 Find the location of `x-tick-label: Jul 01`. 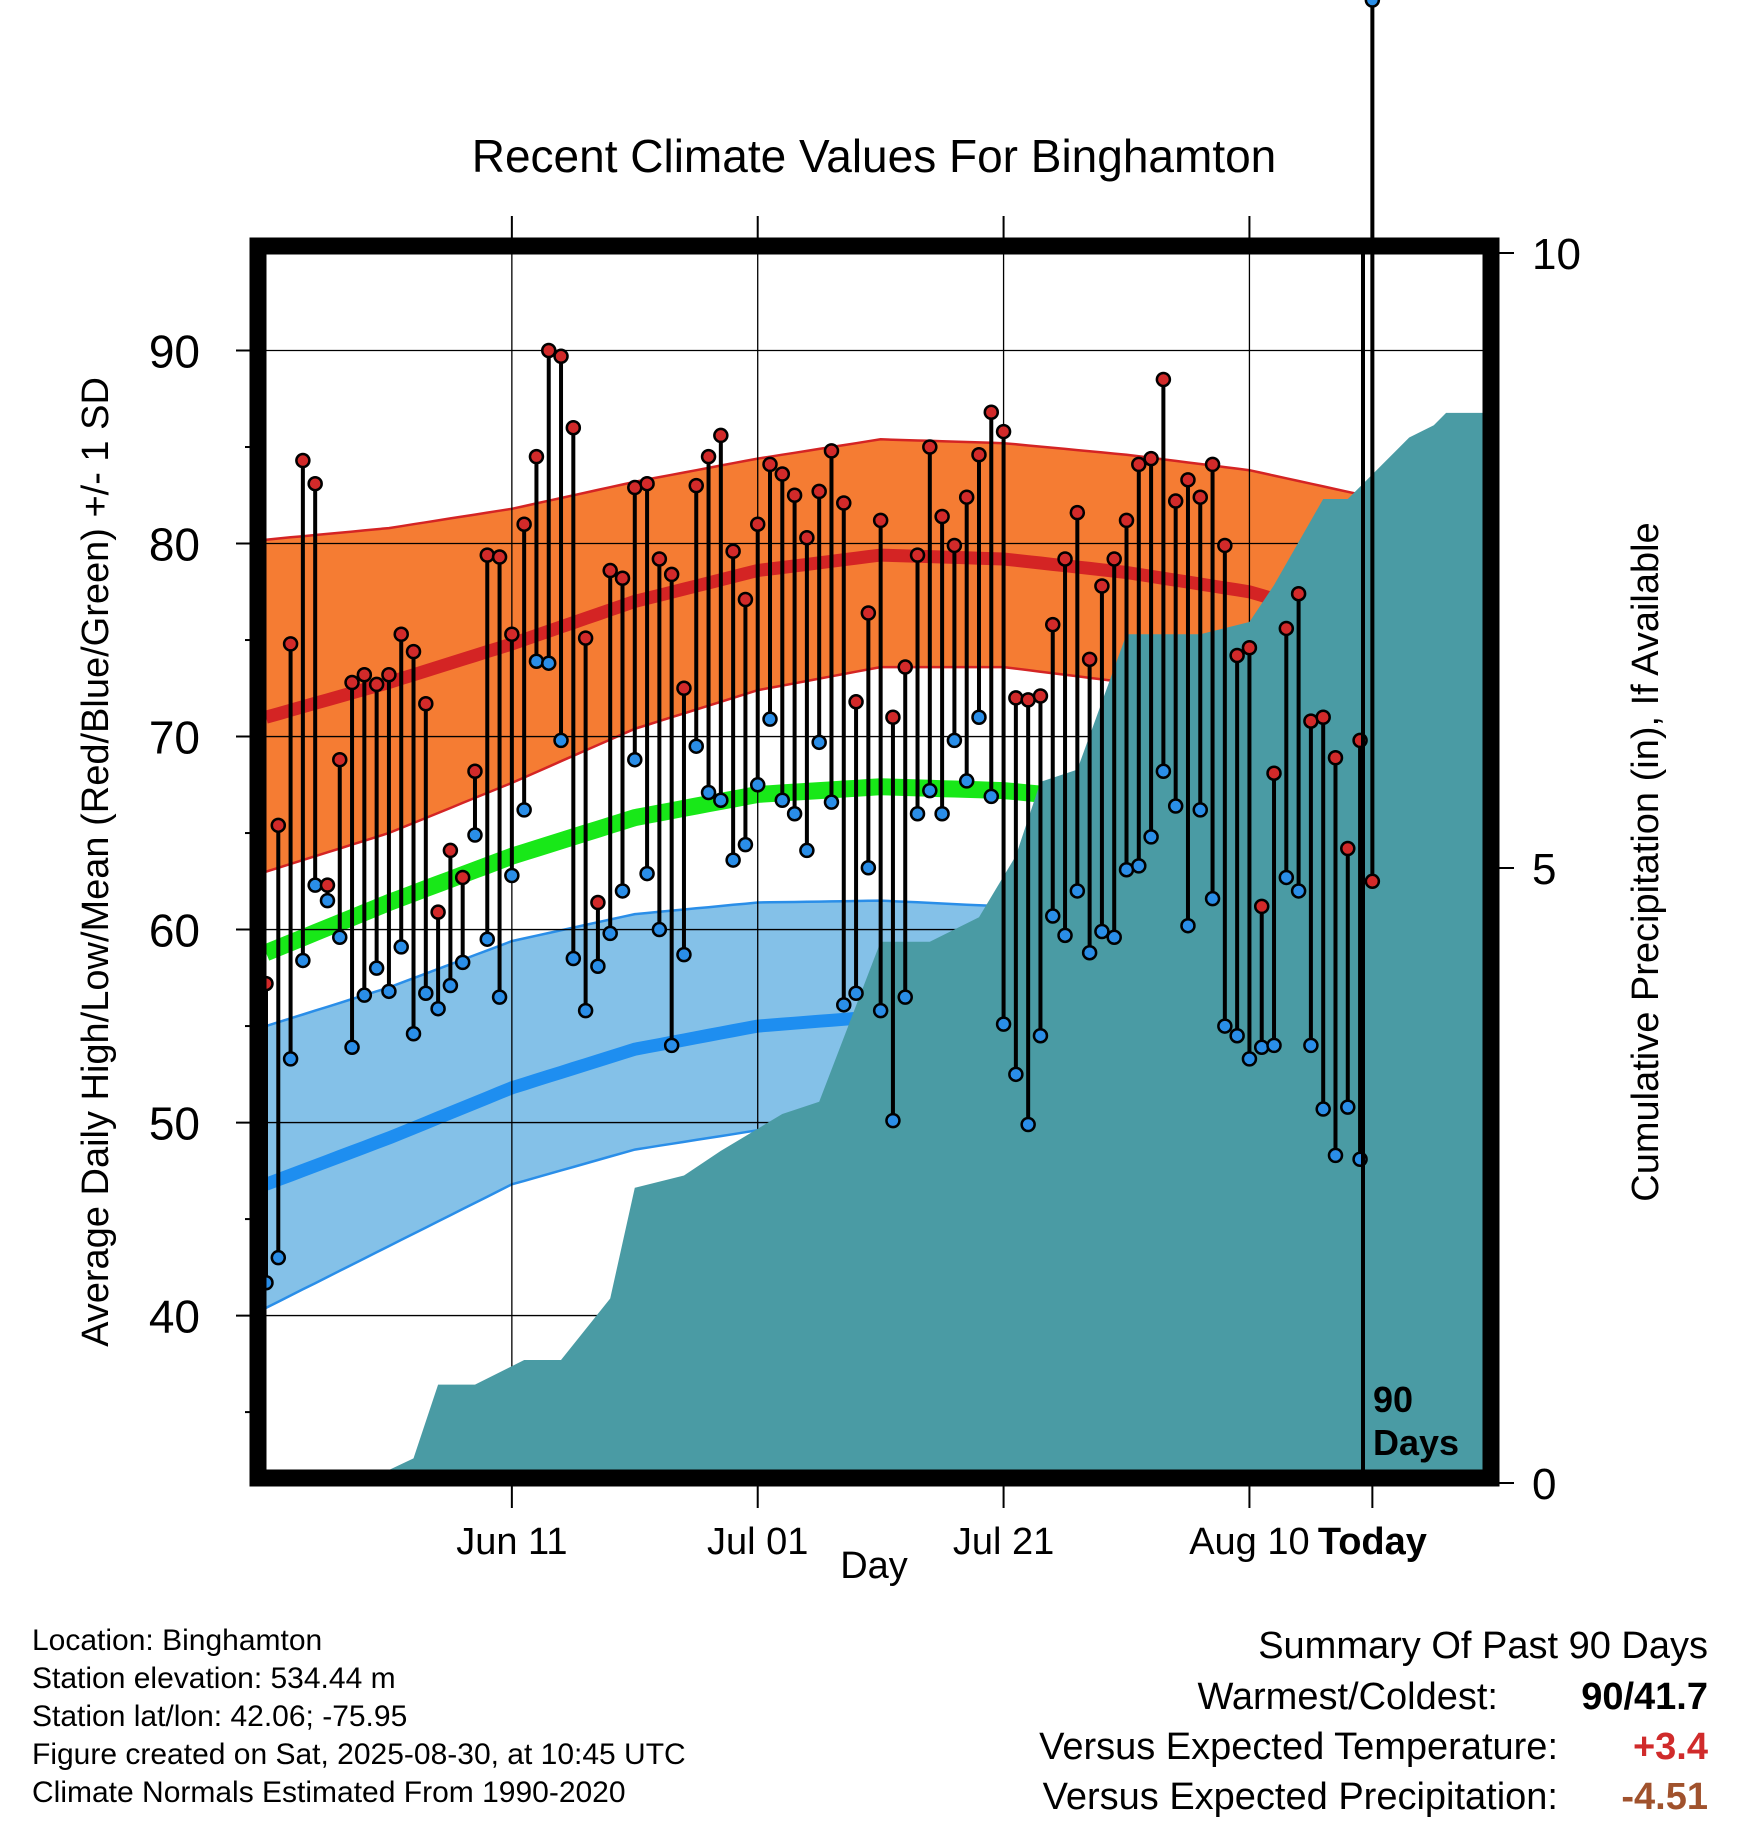

x-tick-label: Jul 01 is located at coordinates (757, 1542).